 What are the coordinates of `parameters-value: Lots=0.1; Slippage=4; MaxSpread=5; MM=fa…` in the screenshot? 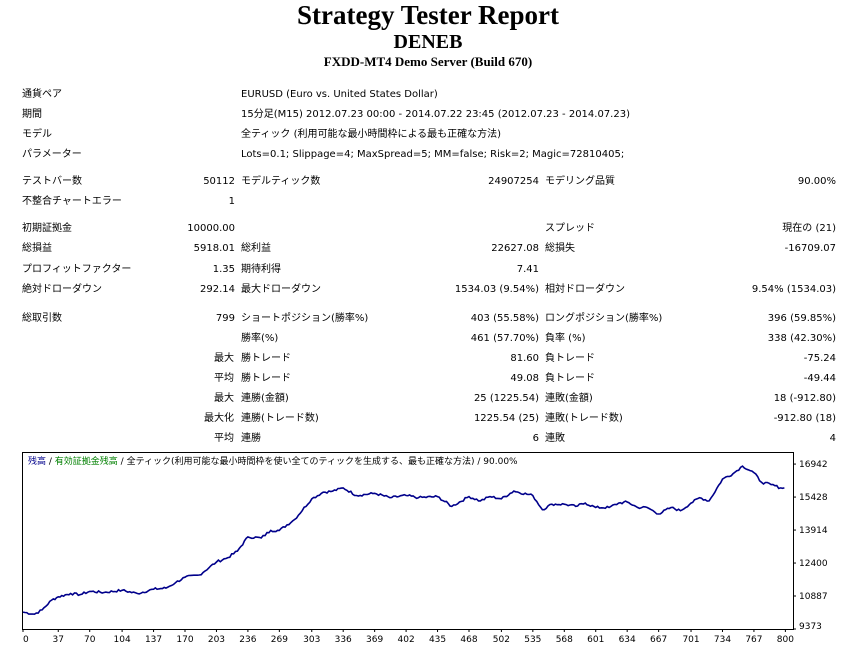 It's located at (433, 154).